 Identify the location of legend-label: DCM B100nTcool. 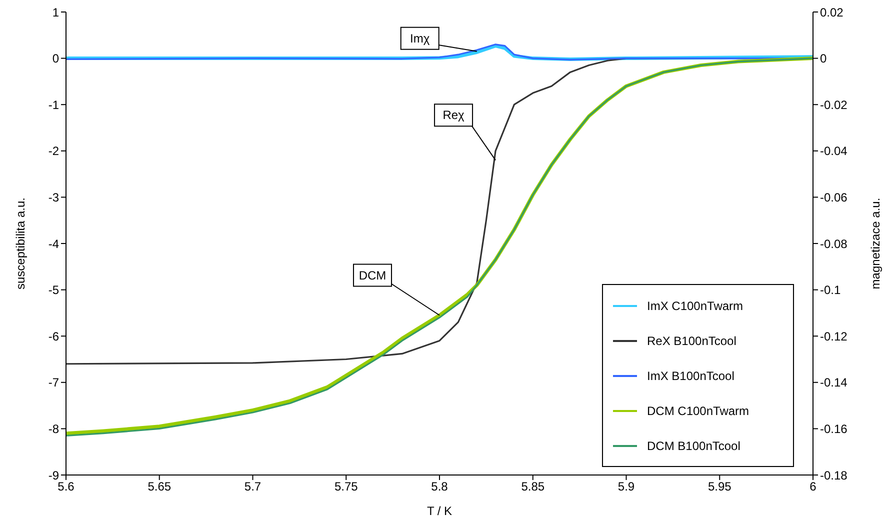
(693, 445).